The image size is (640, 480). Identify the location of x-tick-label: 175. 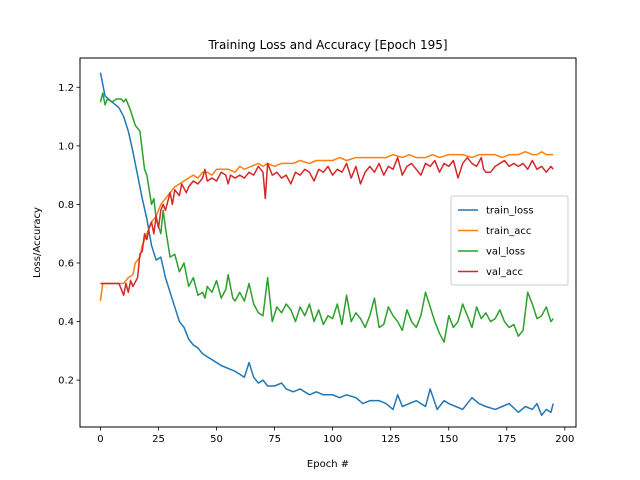
(506, 439).